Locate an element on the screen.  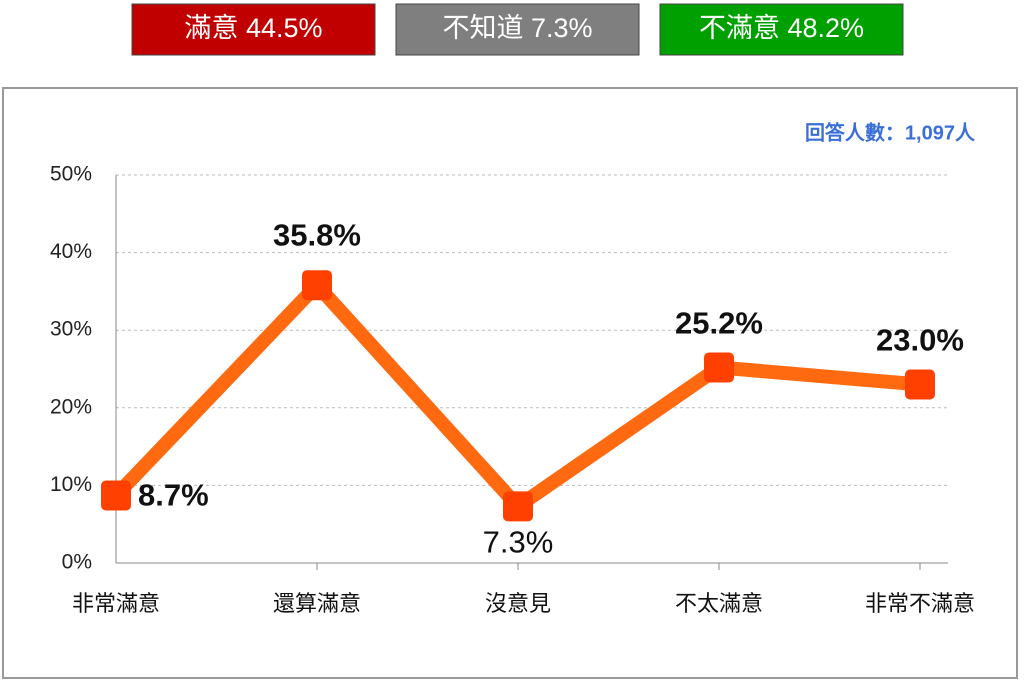
y-tick-label: 0% is located at coordinates (77, 562).